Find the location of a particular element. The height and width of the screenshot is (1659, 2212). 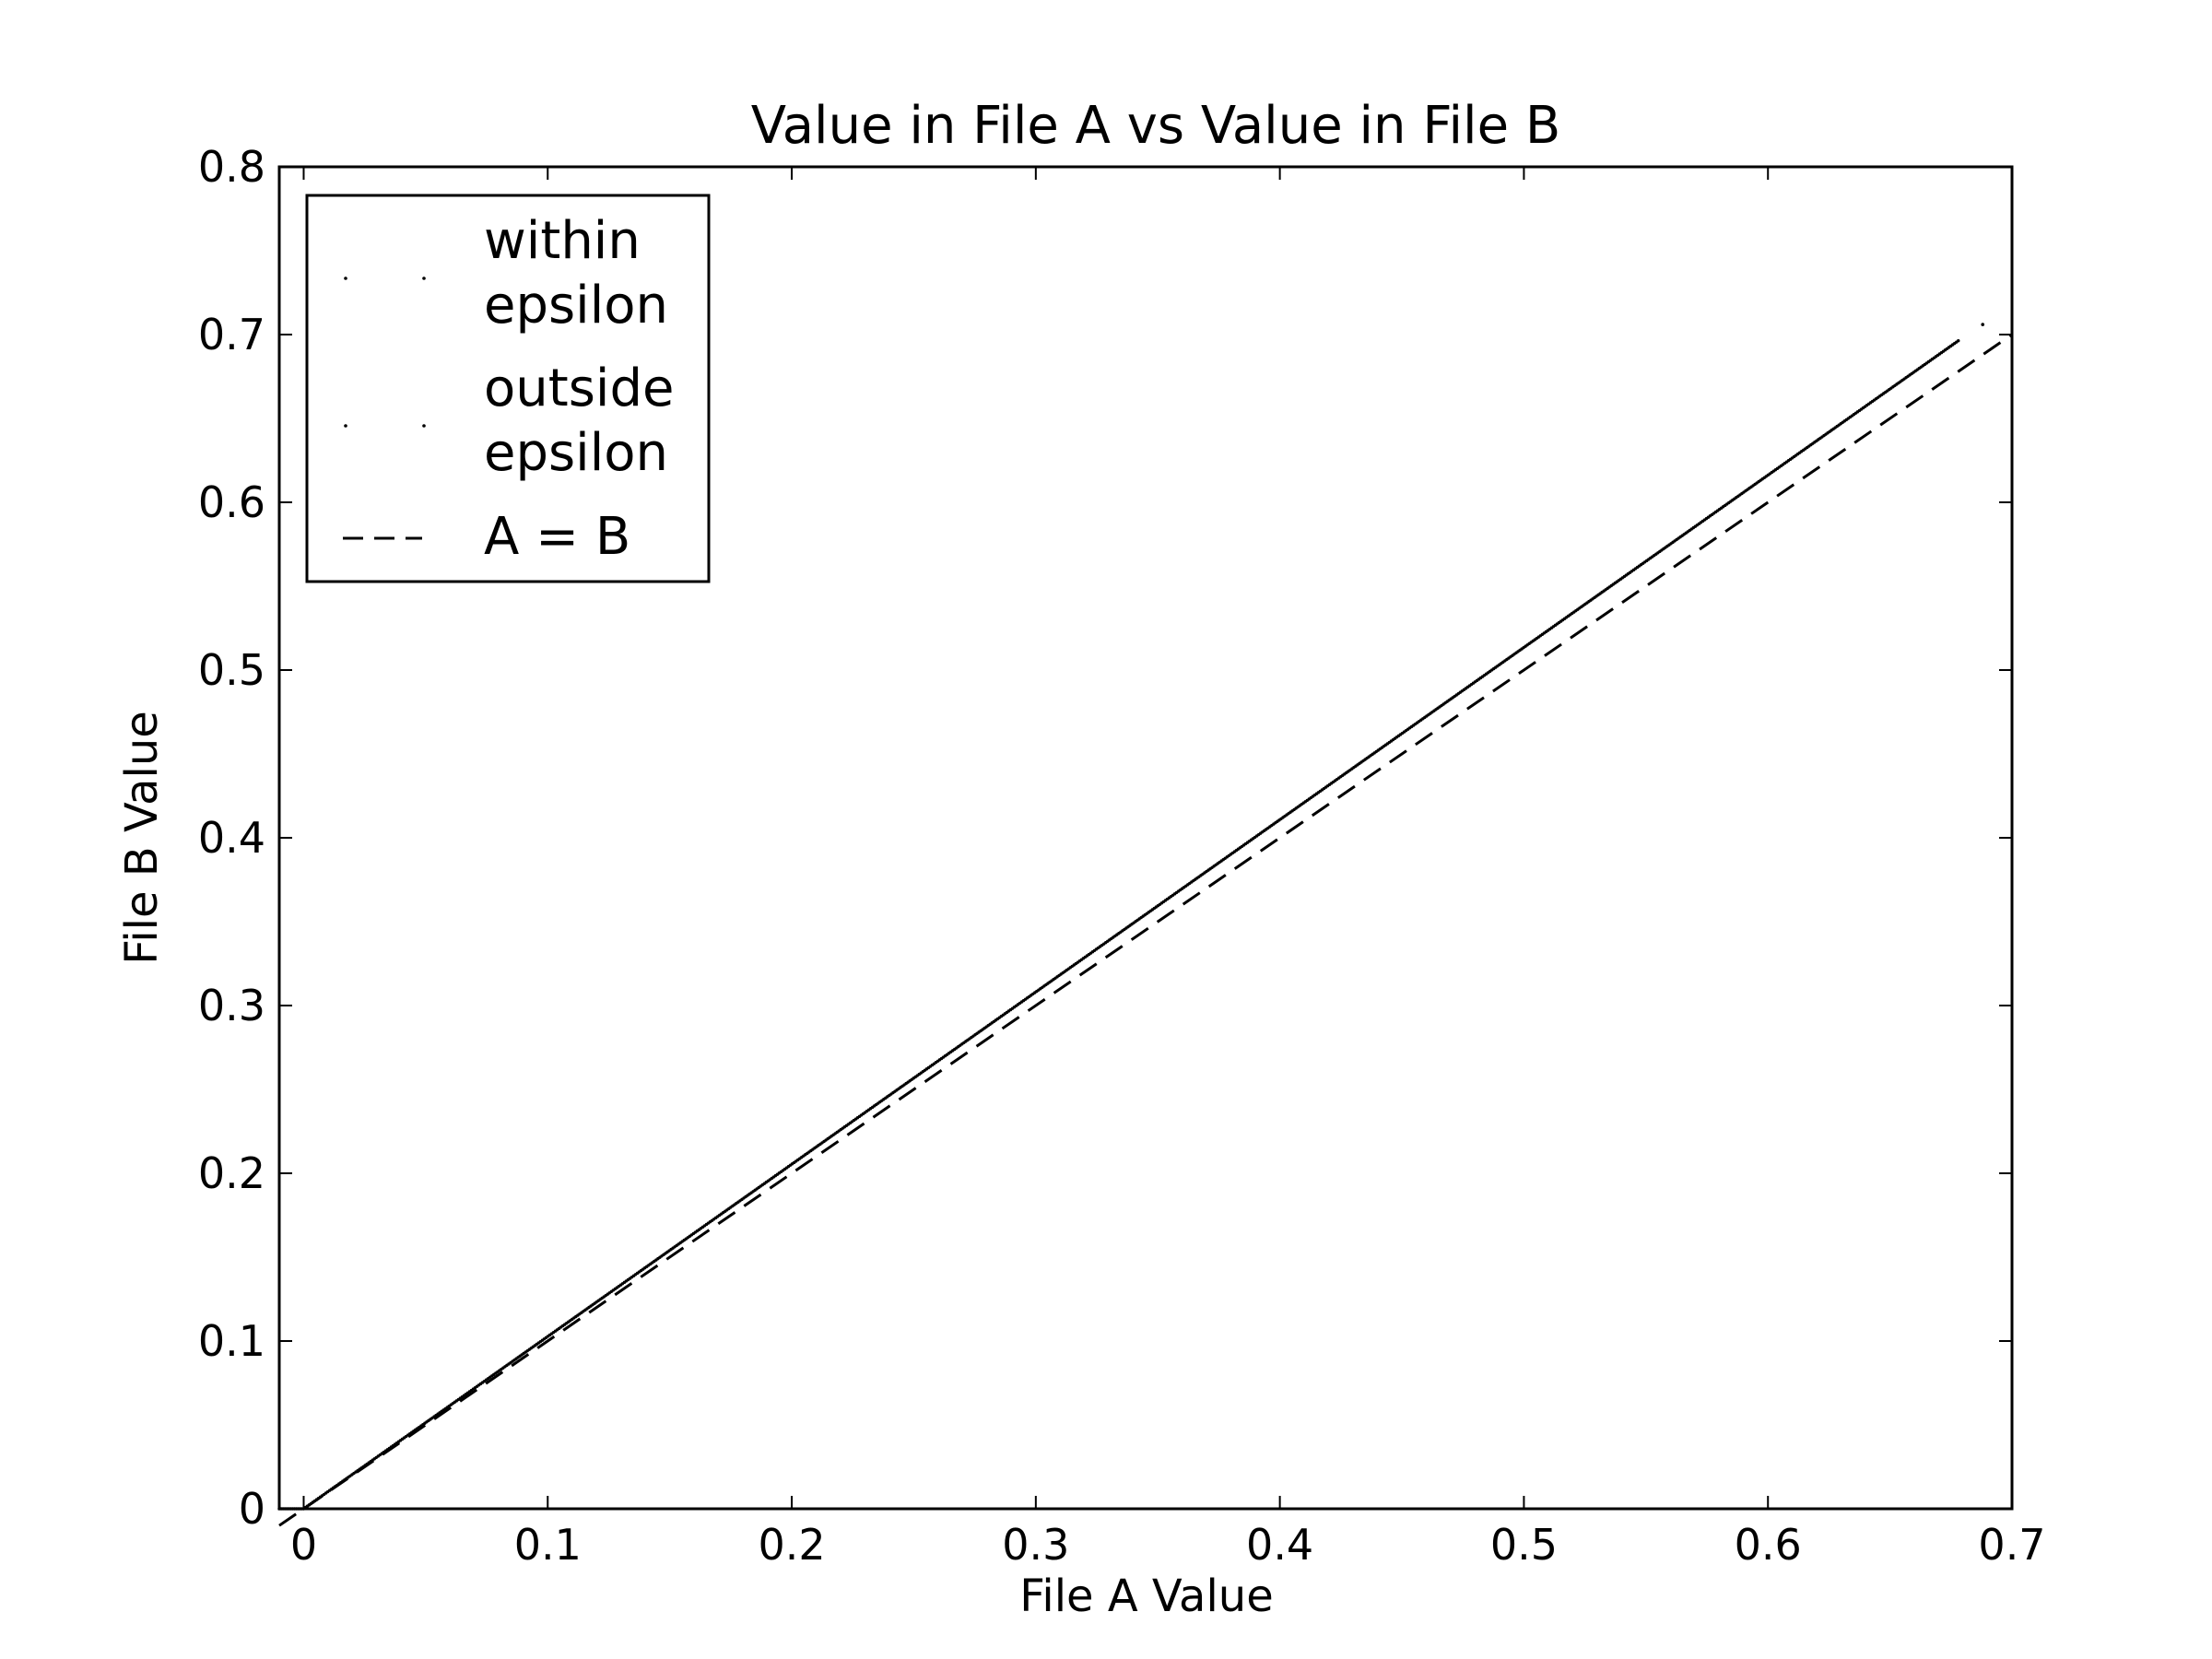

outside-epsilon-point is located at coordinates (1983, 324).